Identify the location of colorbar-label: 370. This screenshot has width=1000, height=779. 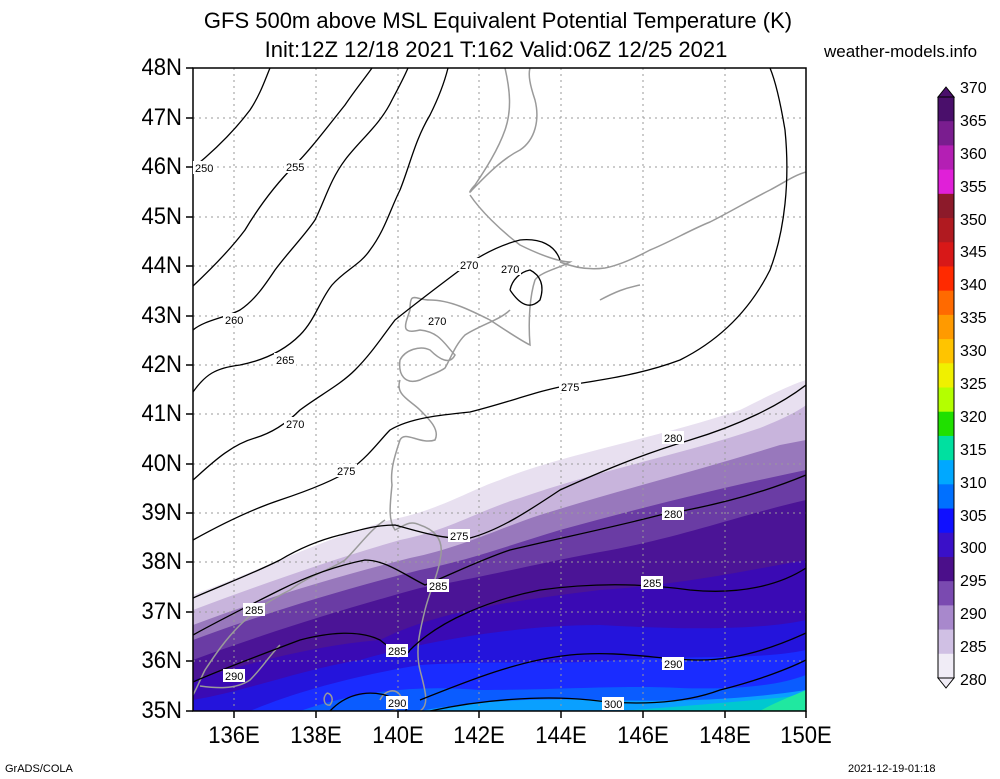
(973, 88).